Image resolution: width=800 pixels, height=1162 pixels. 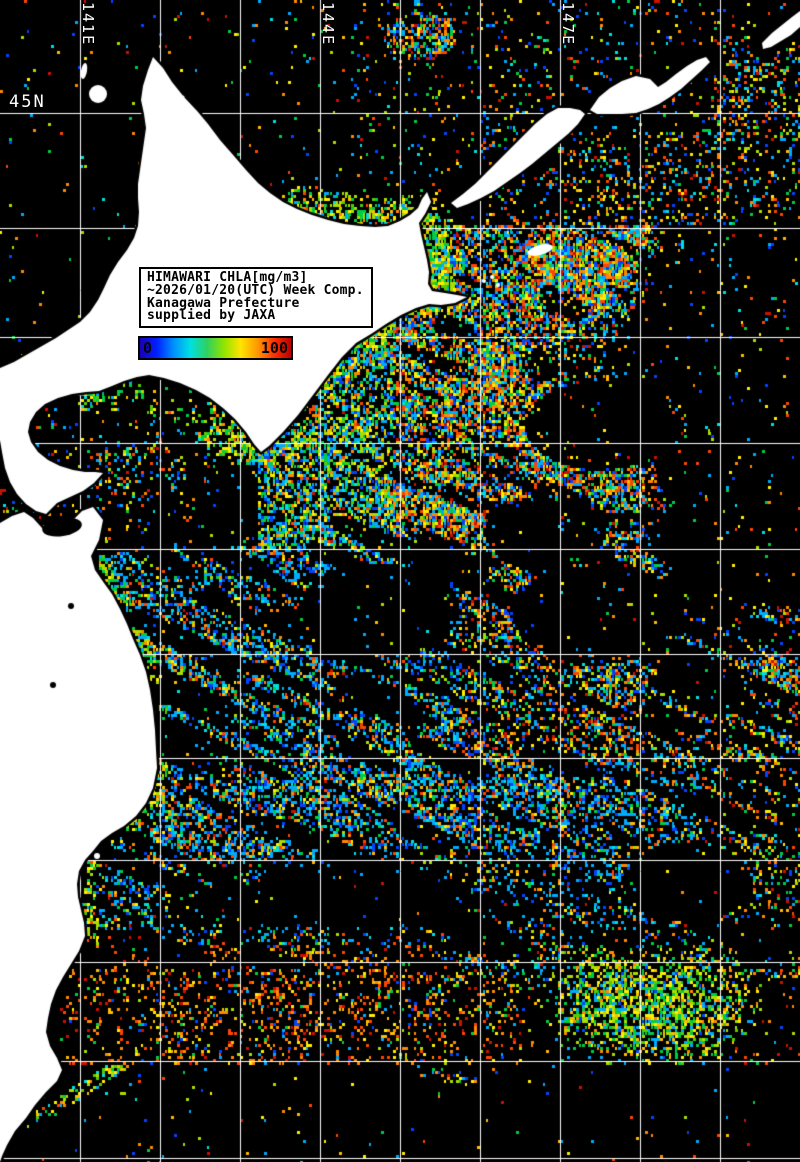 I want to click on colorbar: 0 100, so click(x=215, y=348).